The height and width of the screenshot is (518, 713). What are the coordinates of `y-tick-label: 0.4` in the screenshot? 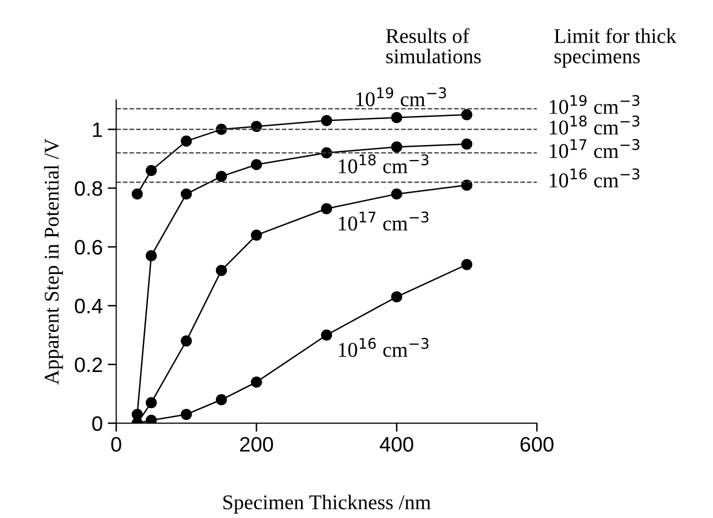 It's located at (88, 306).